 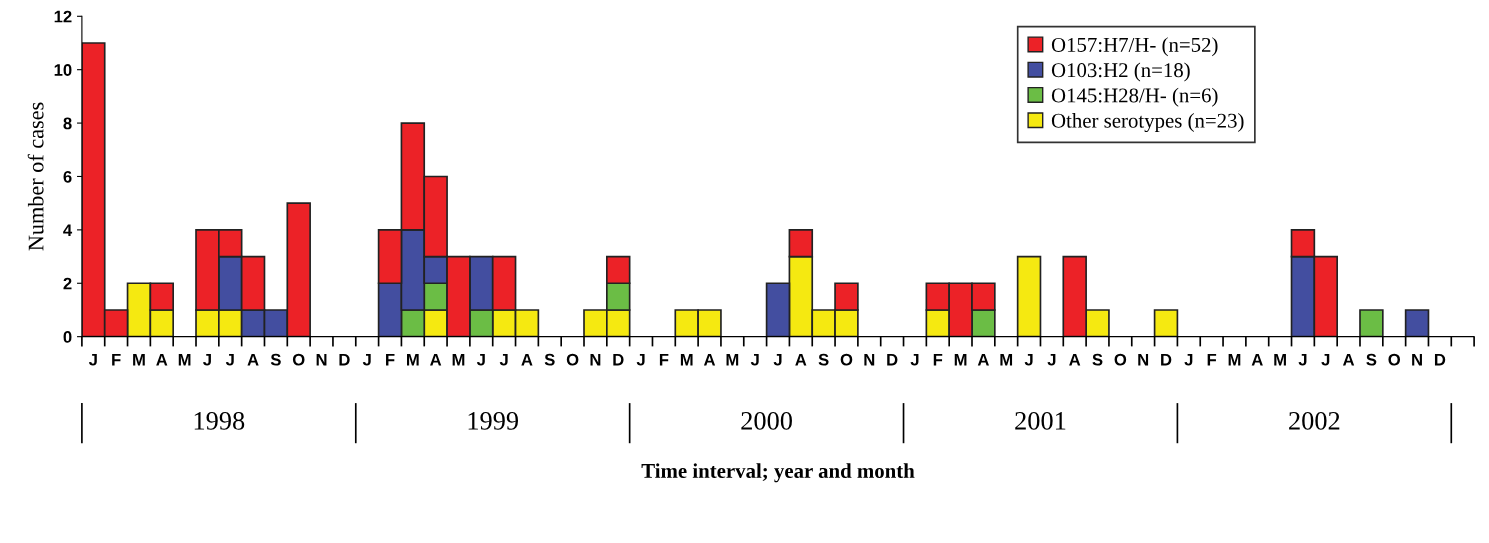 What do you see at coordinates (67, 283) in the screenshot?
I see `y-tick-label: 2` at bounding box center [67, 283].